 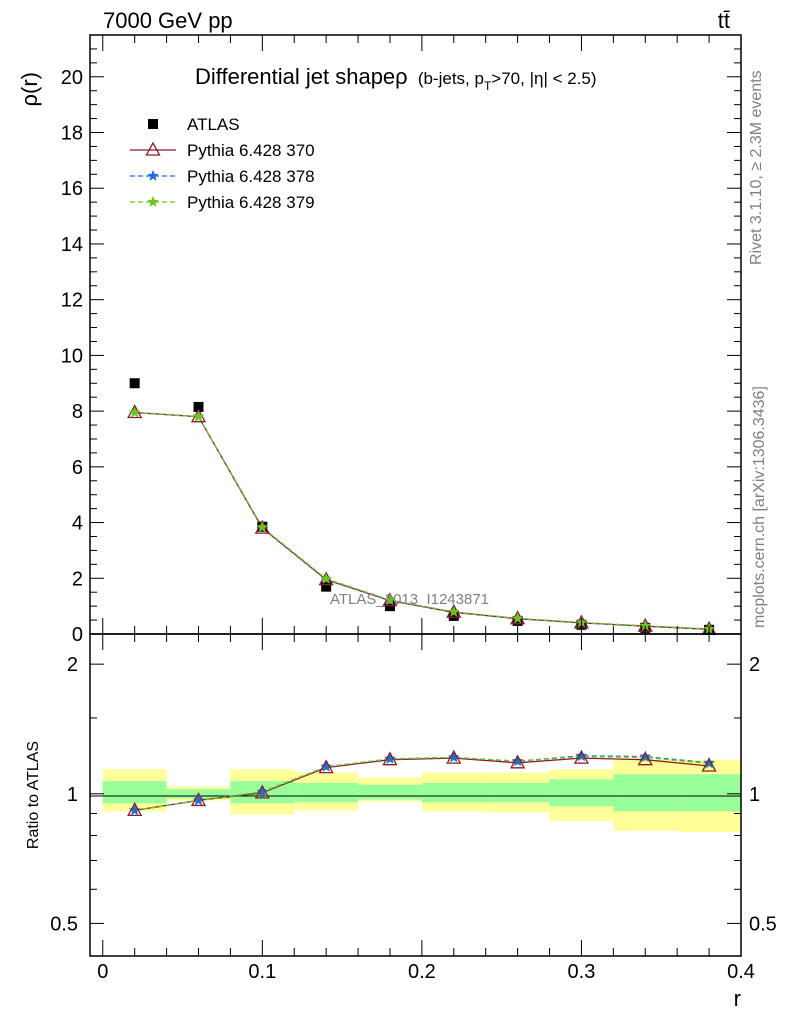 What do you see at coordinates (168, 20) in the screenshot?
I see `energy-label: 7000 GeV pp` at bounding box center [168, 20].